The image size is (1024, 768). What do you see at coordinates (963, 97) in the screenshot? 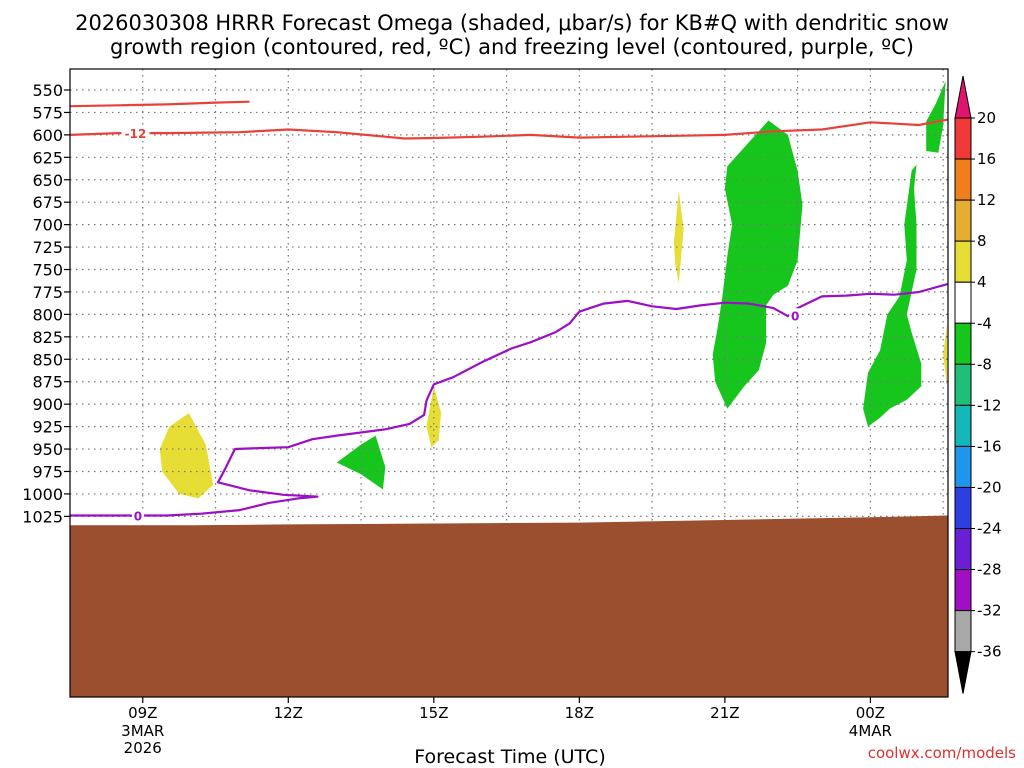
I see `colorbar-top-arrow` at bounding box center [963, 97].